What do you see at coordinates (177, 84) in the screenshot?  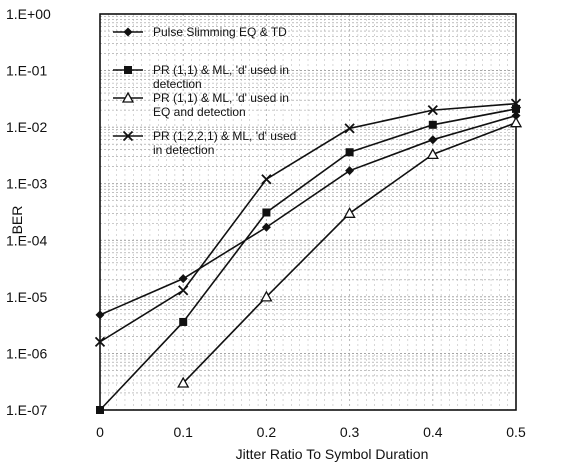 I see `legend-label: detection` at bounding box center [177, 84].